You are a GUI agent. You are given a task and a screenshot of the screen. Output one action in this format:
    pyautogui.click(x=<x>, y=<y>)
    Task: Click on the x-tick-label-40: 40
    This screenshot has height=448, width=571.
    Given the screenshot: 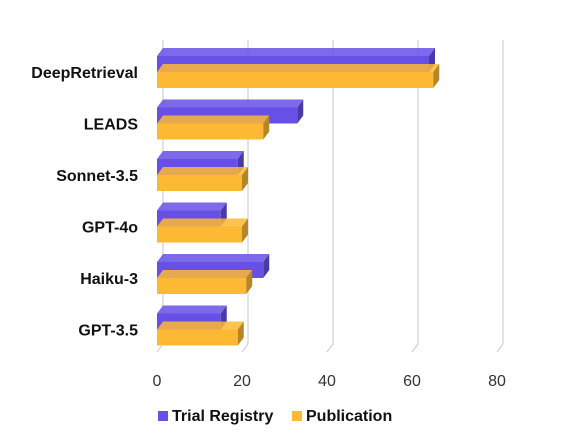 What is the action you would take?
    pyautogui.click(x=327, y=381)
    